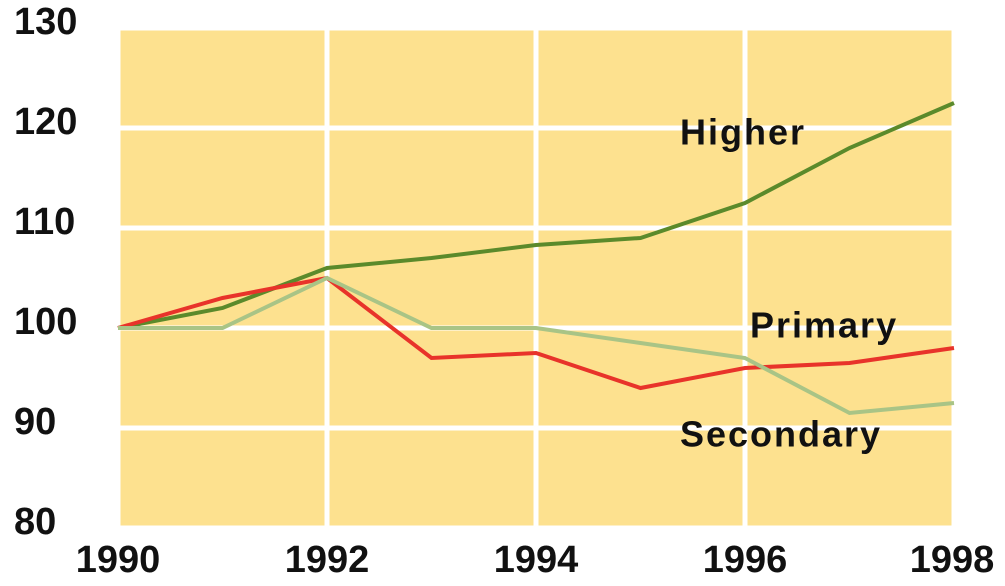 This screenshot has height=586, width=1005. What do you see at coordinates (35, 422) in the screenshot?
I see `y-tick-label: 90` at bounding box center [35, 422].